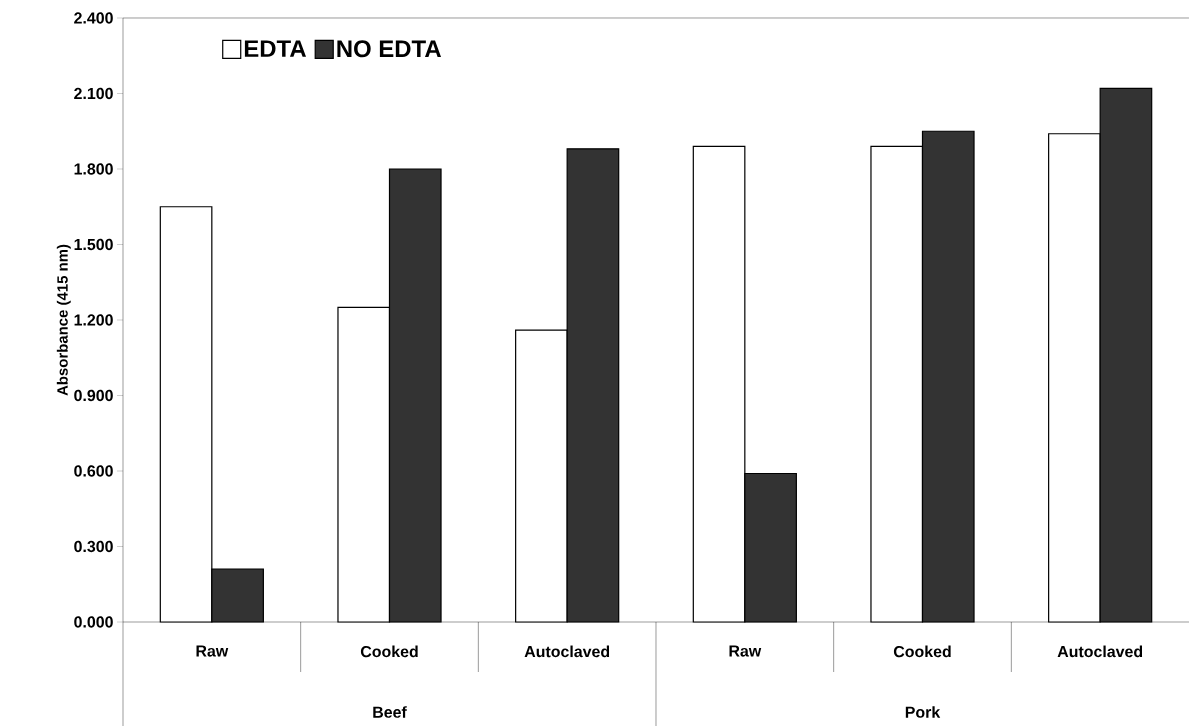  I want to click on y-tick-label: 0.600, so click(93, 471).